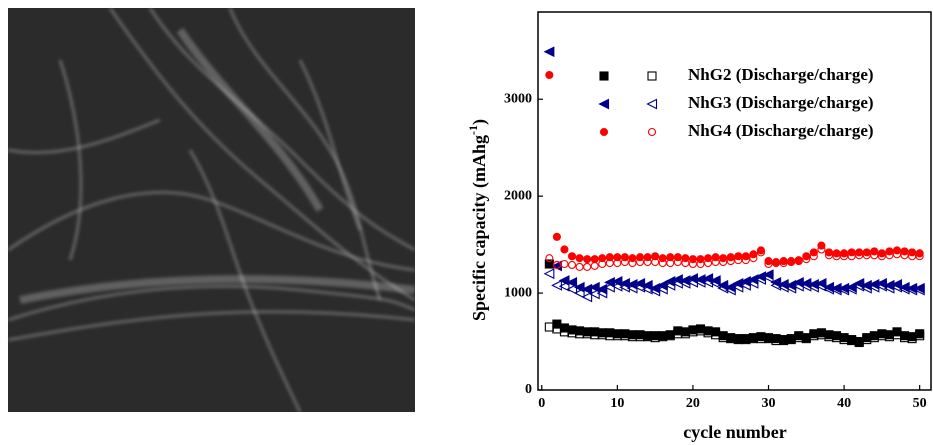  What do you see at coordinates (920, 403) in the screenshot?
I see `x-tick-label: 50` at bounding box center [920, 403].